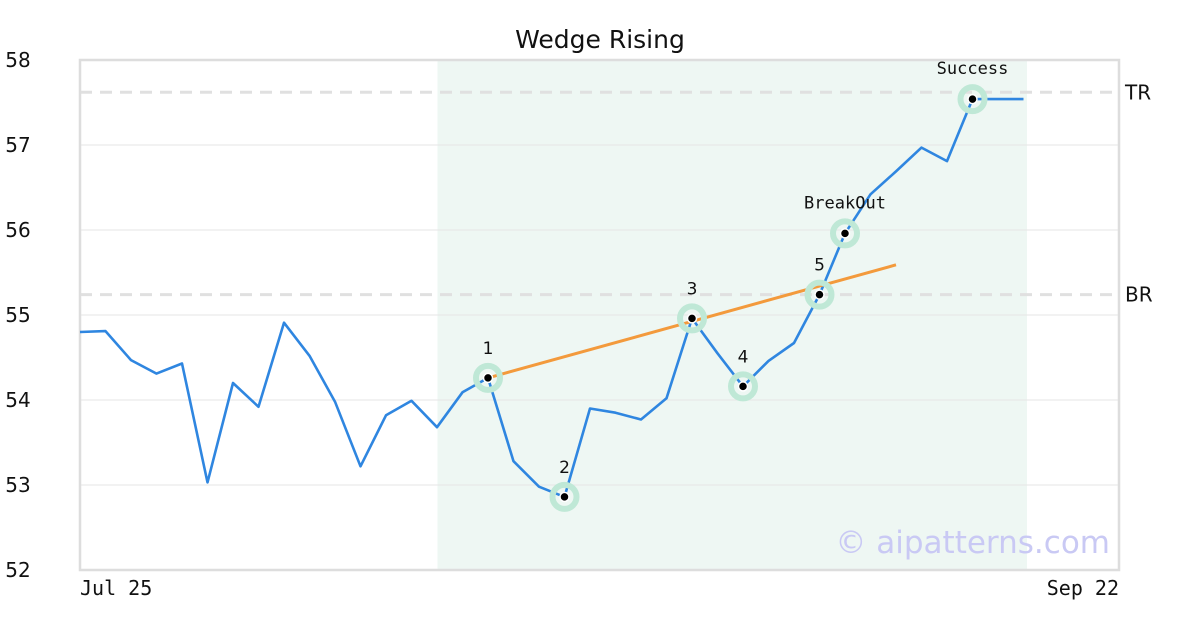 Image resolution: width=1200 pixels, height=630 pixels. Describe the element at coordinates (17, 145) in the screenshot. I see `y-tick-label: 57` at that location.